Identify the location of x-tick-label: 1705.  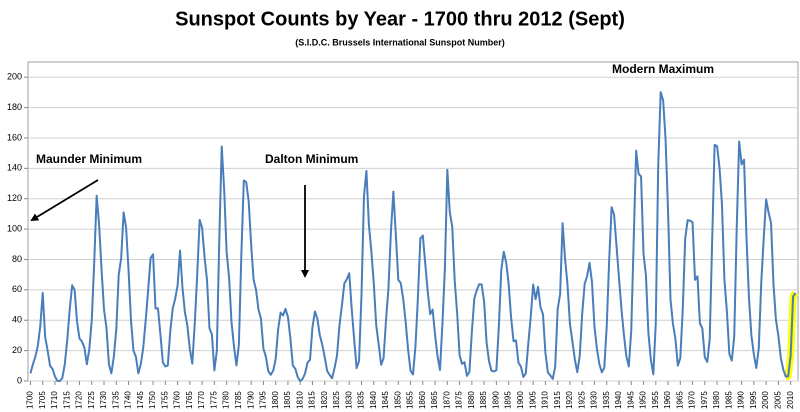
(42, 400).